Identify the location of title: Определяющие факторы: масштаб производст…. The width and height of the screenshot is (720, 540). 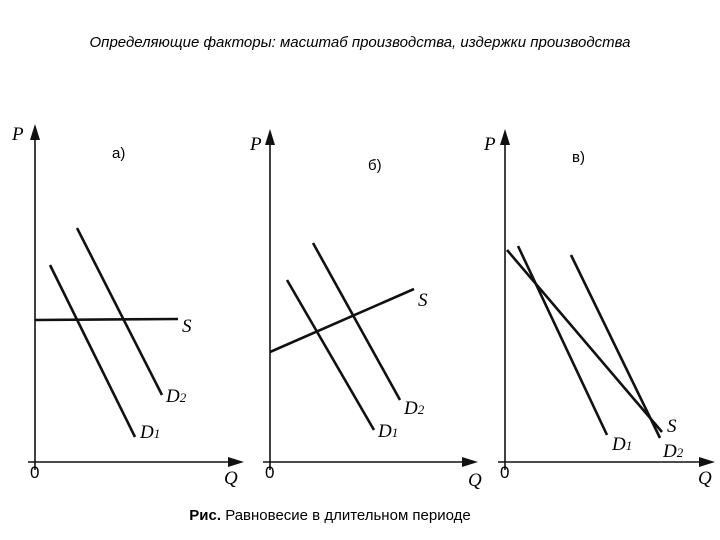
(360, 42).